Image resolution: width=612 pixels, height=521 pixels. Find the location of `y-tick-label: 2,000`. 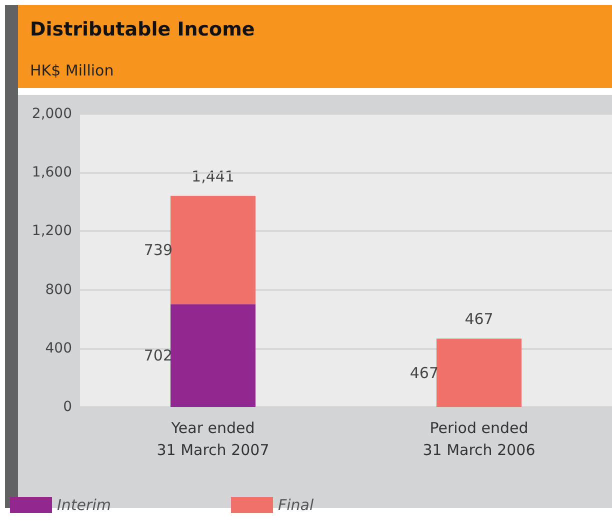

y-tick-label: 2,000 is located at coordinates (52, 114).